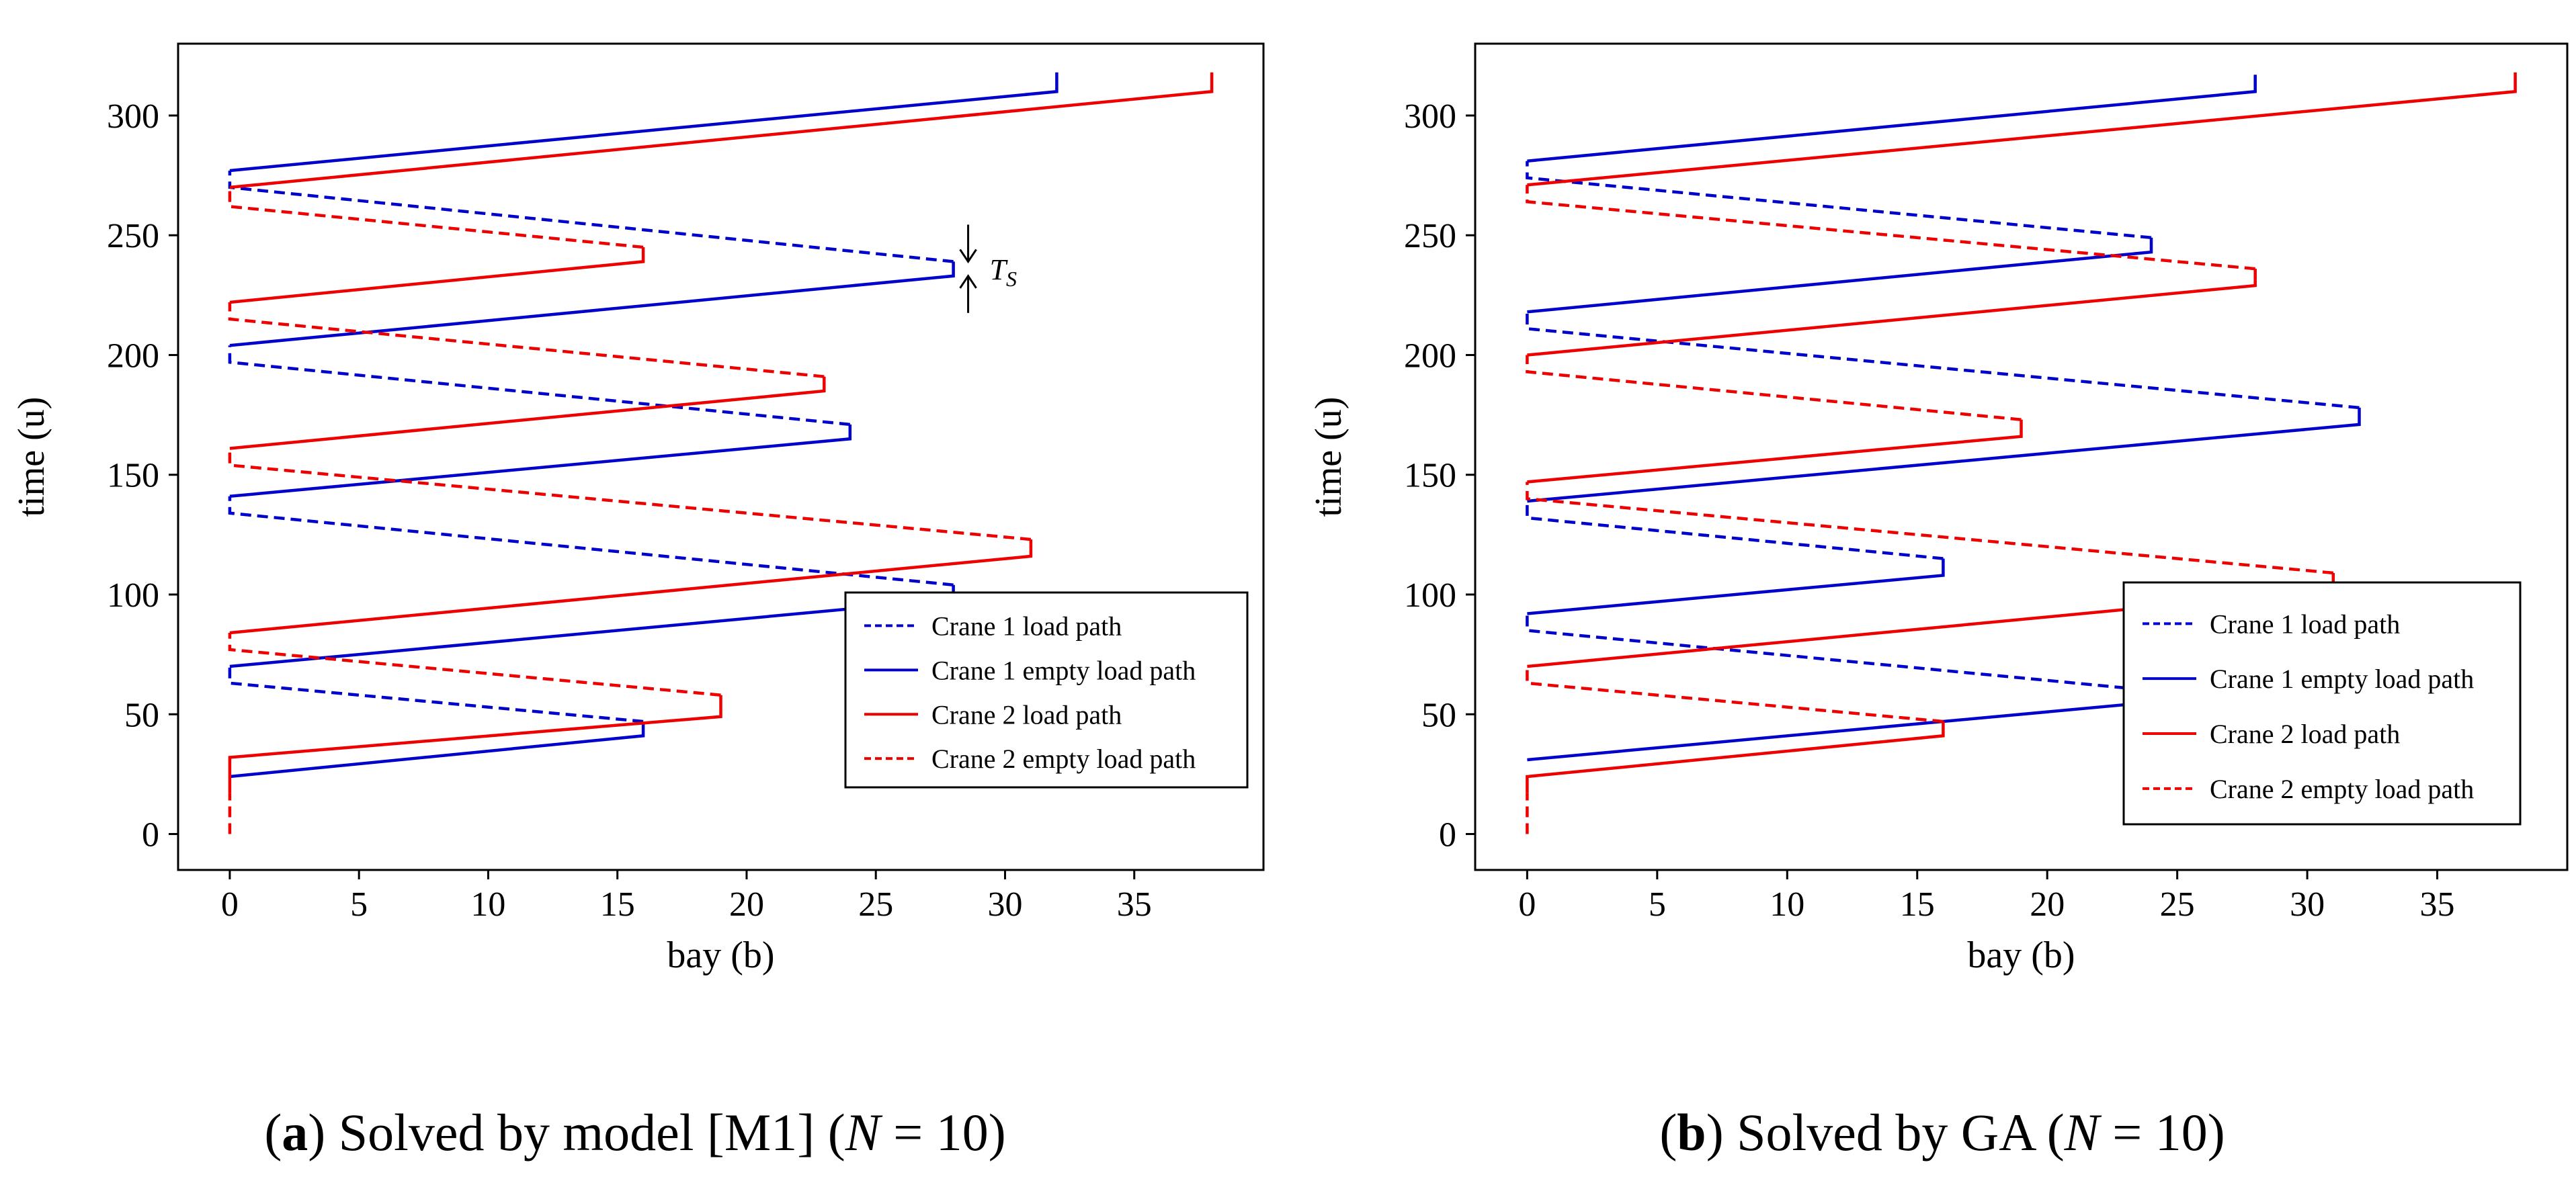  Describe the element at coordinates (968, 256) in the screenshot. I see `ts-arrowhead-top` at that location.